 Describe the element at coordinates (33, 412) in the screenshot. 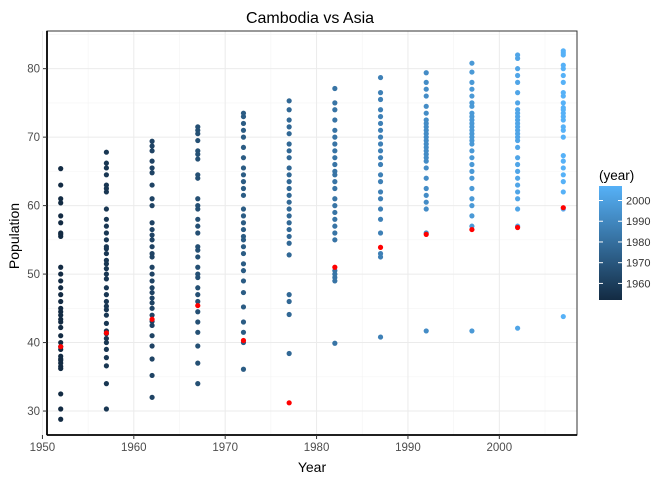

I see `y-tick-label: 30` at that location.